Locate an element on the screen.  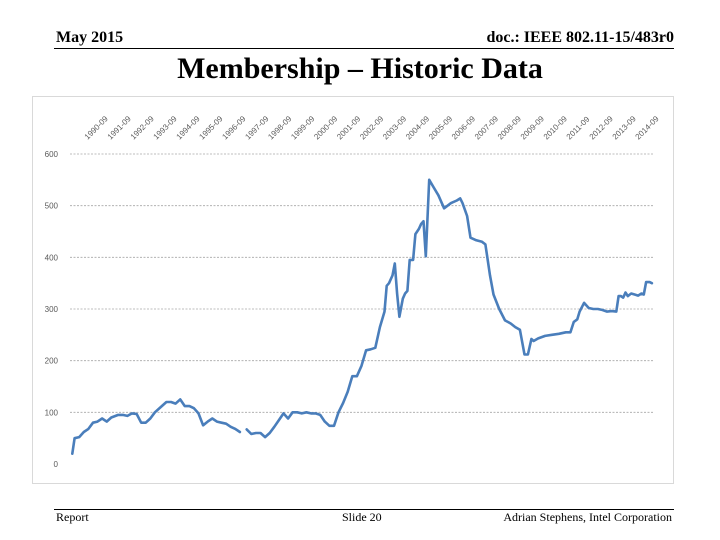
footer-rule is located at coordinates (364, 509).